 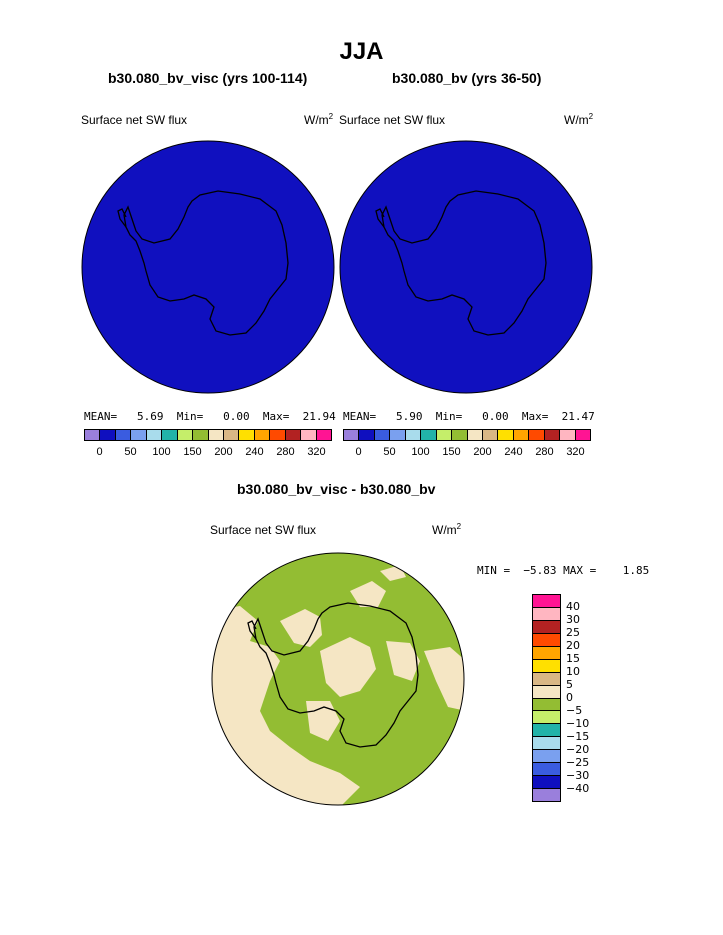 I want to click on colorbar-left, so click(x=208, y=435).